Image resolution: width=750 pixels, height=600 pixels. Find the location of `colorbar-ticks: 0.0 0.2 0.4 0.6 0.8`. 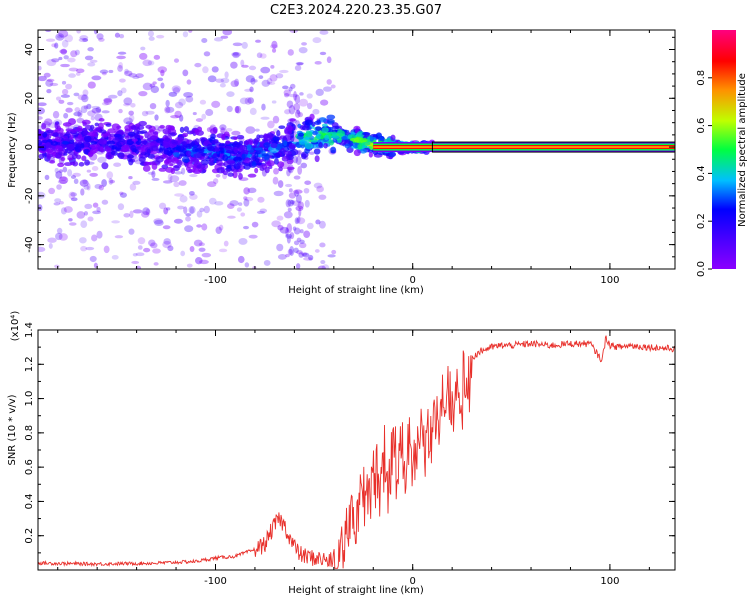

colorbar-ticks: 0.0 0.2 0.4 0.6 0.8 is located at coordinates (704, 173).